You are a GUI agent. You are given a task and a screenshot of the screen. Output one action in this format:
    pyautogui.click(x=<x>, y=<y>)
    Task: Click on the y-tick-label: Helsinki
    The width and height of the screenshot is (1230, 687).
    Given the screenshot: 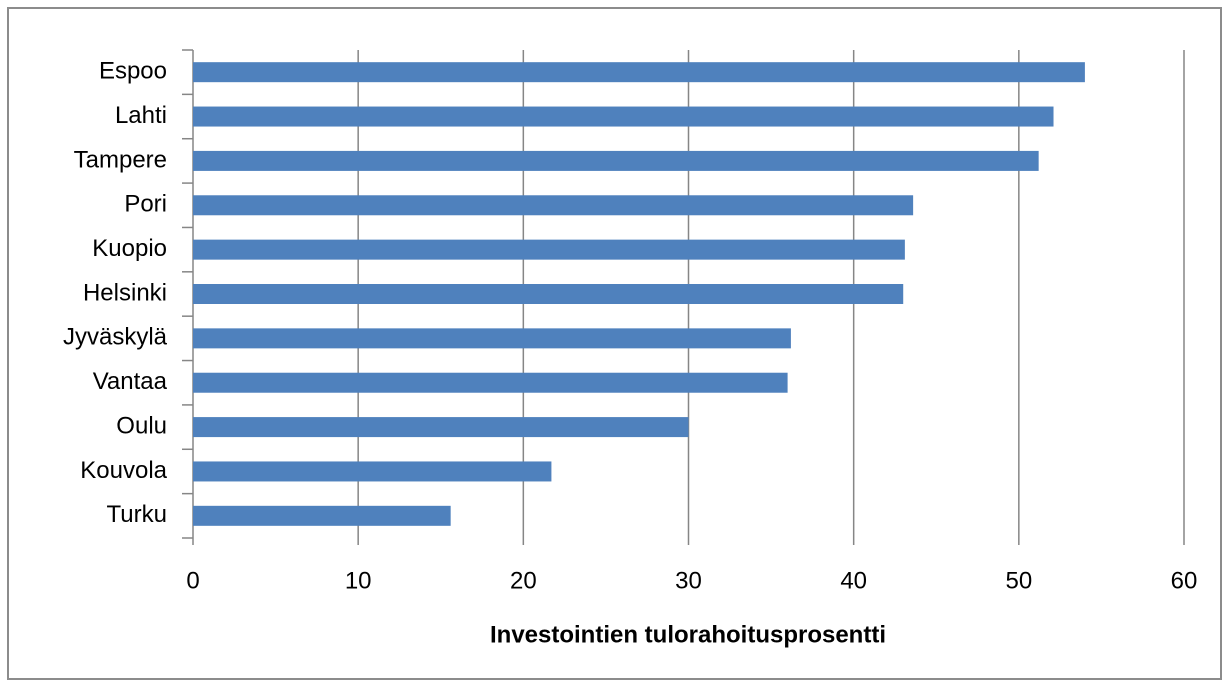 What is the action you would take?
    pyautogui.click(x=125, y=292)
    